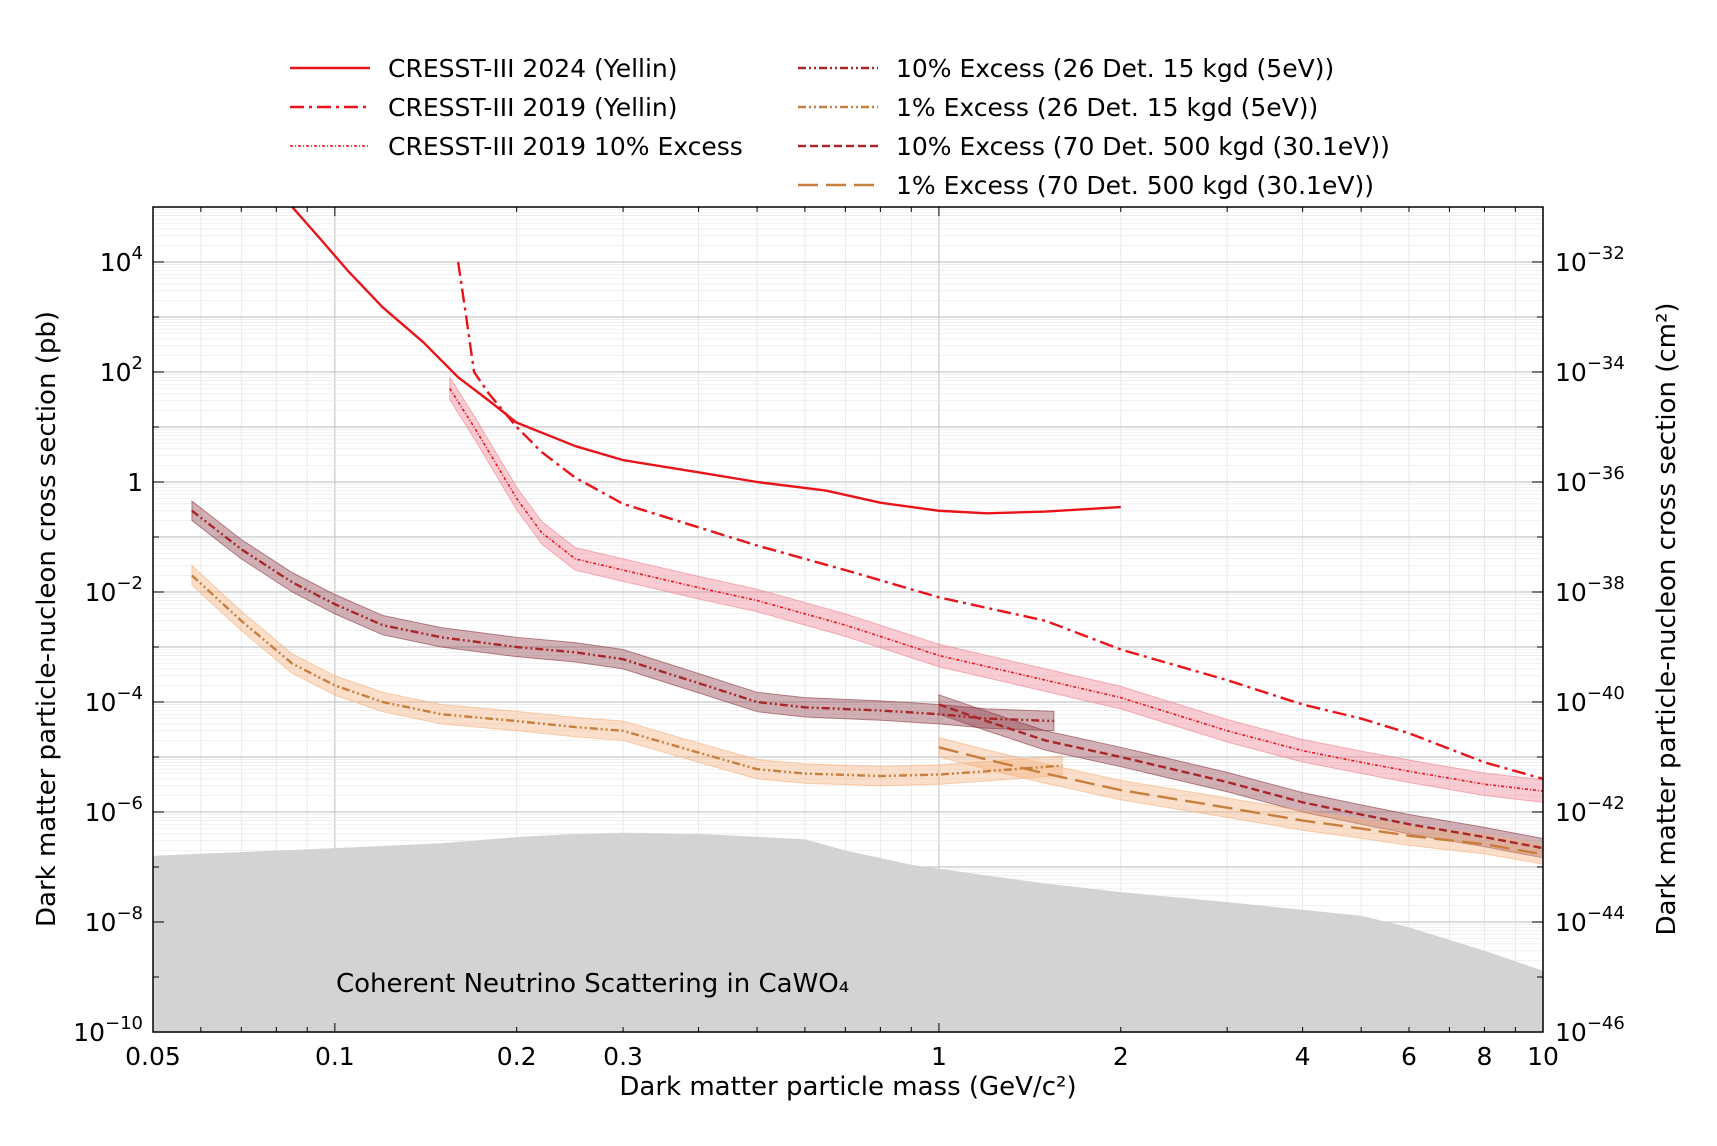 Image resolution: width=1717 pixels, height=1146 pixels. Describe the element at coordinates (1303, 1056) in the screenshot. I see `x-tick-label: 4` at that location.